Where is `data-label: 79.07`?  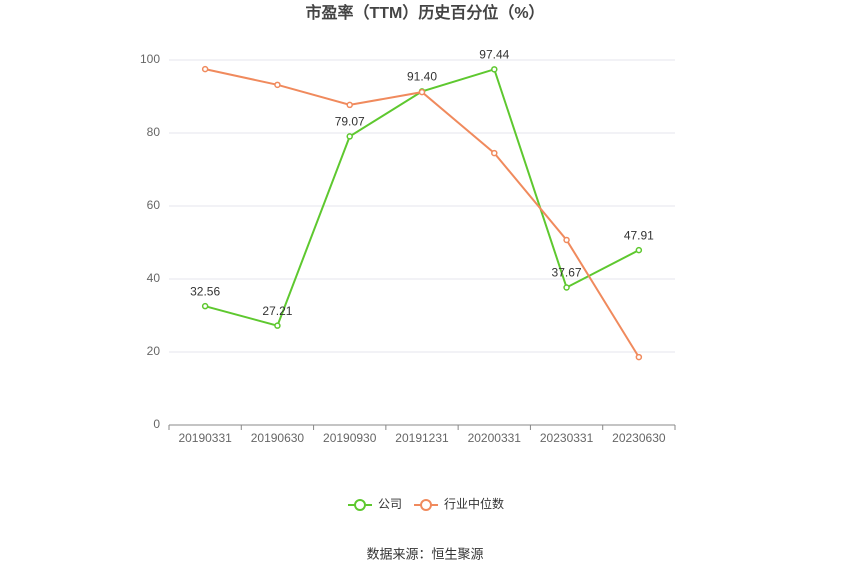 data-label: 79.07 is located at coordinates (350, 122).